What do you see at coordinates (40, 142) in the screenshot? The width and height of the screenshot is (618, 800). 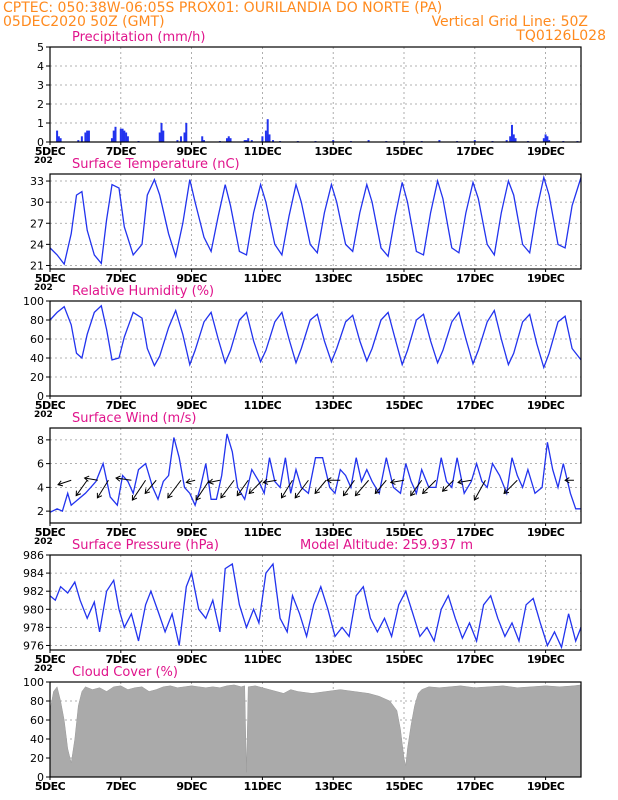 I see `y-tick-label: 0` at bounding box center [40, 142].